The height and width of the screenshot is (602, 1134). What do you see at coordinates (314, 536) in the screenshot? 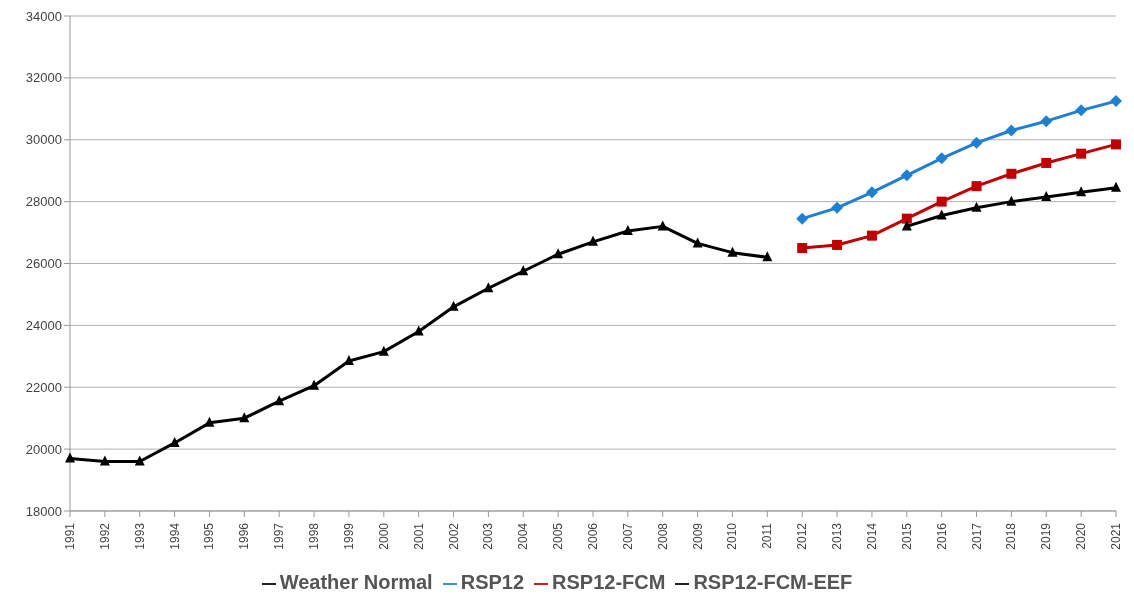
I see `x-tick-label: 1998` at bounding box center [314, 536].